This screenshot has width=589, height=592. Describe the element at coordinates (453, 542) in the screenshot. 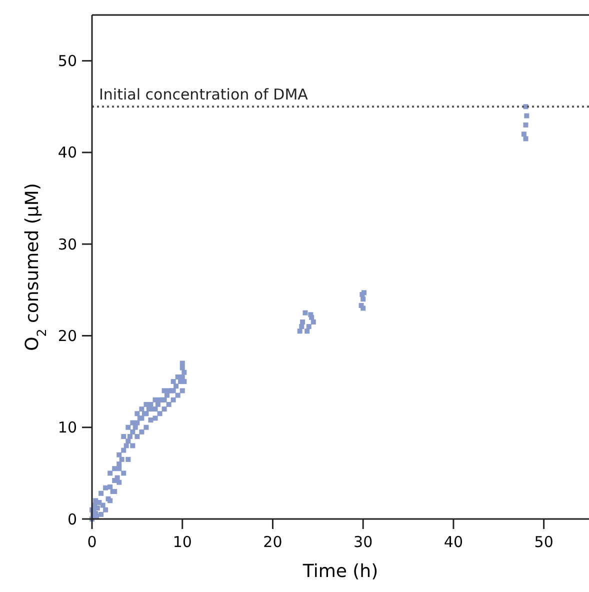

I see `x-tick-label: 40` at that location.